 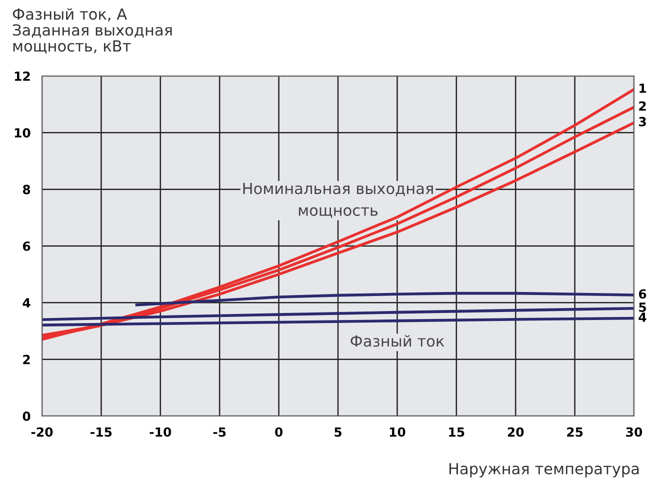 What do you see at coordinates (642, 307) in the screenshot?
I see `series-label: 5` at bounding box center [642, 307].